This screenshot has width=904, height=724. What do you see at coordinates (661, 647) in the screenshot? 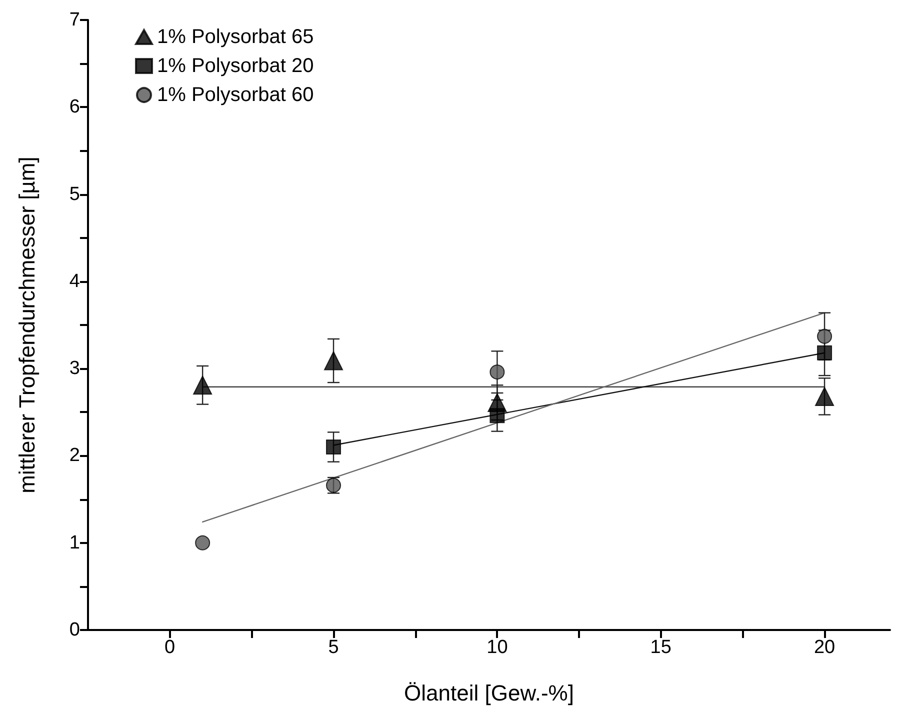
I see `x-tick-label: 15` at bounding box center [661, 647].